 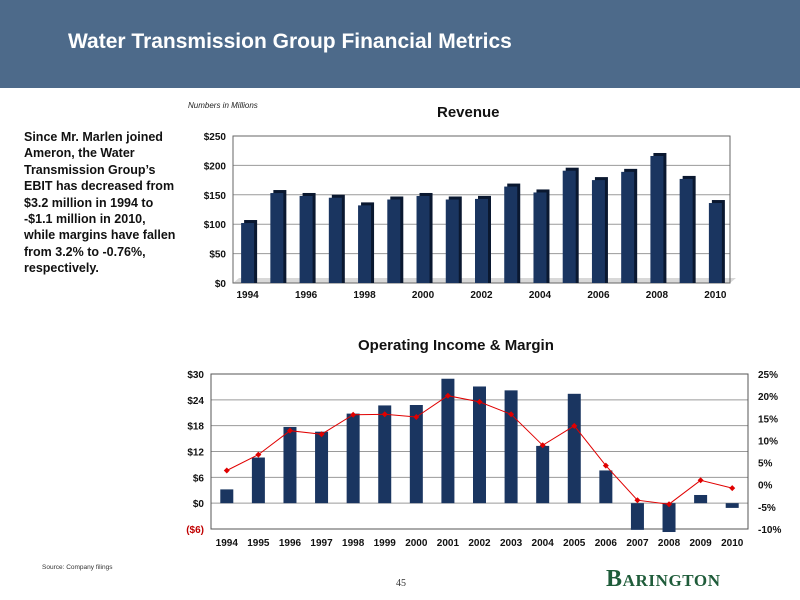 I want to click on units-note: Numbers in Millions, so click(x=223, y=105).